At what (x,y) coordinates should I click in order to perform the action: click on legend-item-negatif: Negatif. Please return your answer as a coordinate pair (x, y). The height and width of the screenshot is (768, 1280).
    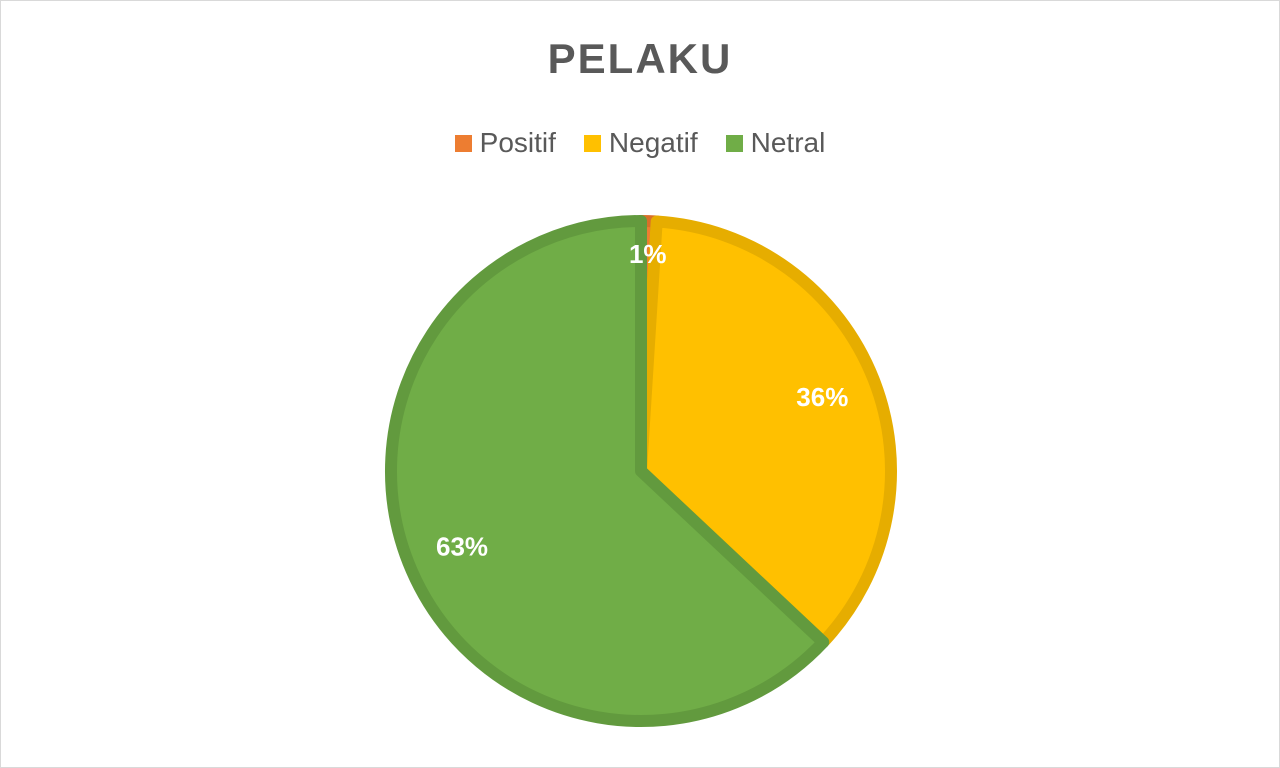
    Looking at the image, I should click on (640, 143).